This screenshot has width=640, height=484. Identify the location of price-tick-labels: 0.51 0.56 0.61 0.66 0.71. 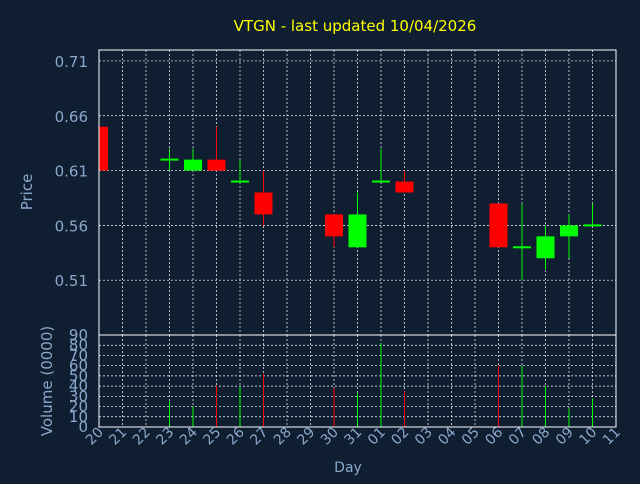
(71, 171).